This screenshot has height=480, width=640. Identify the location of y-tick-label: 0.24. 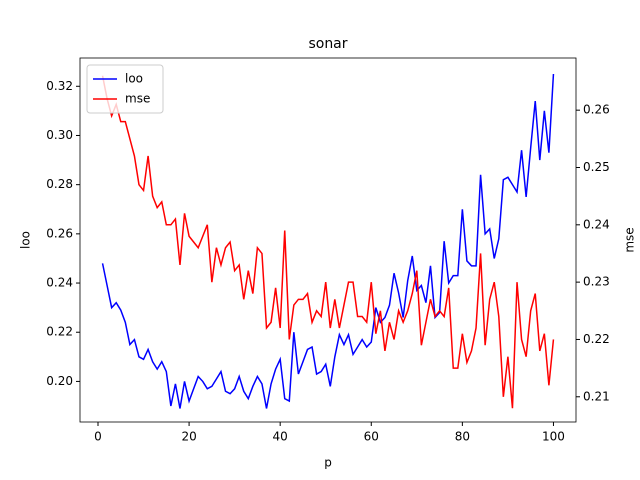
(59, 283).